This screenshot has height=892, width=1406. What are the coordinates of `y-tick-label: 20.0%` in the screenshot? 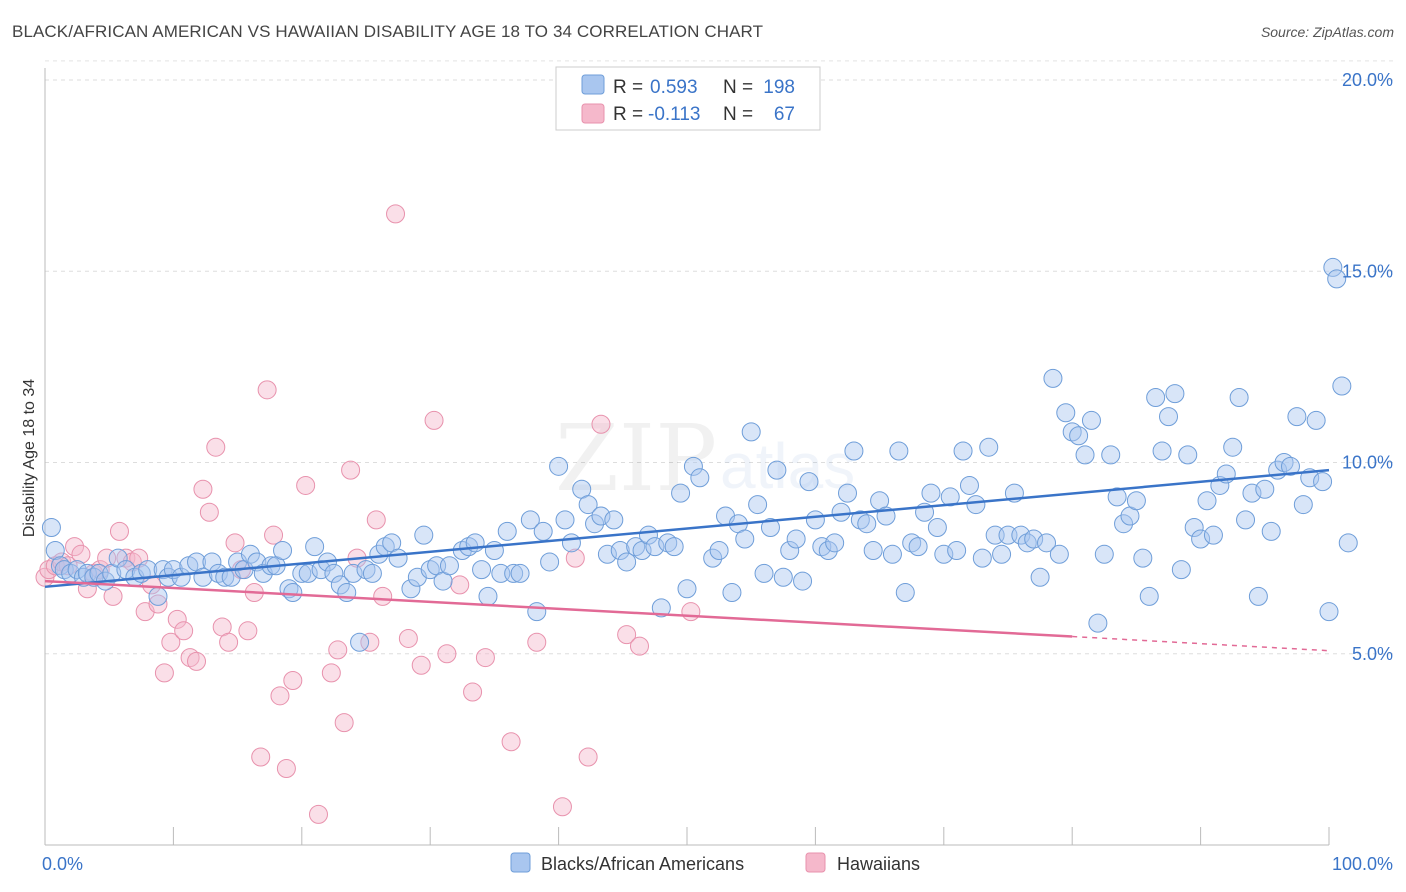 It's located at (1367, 80).